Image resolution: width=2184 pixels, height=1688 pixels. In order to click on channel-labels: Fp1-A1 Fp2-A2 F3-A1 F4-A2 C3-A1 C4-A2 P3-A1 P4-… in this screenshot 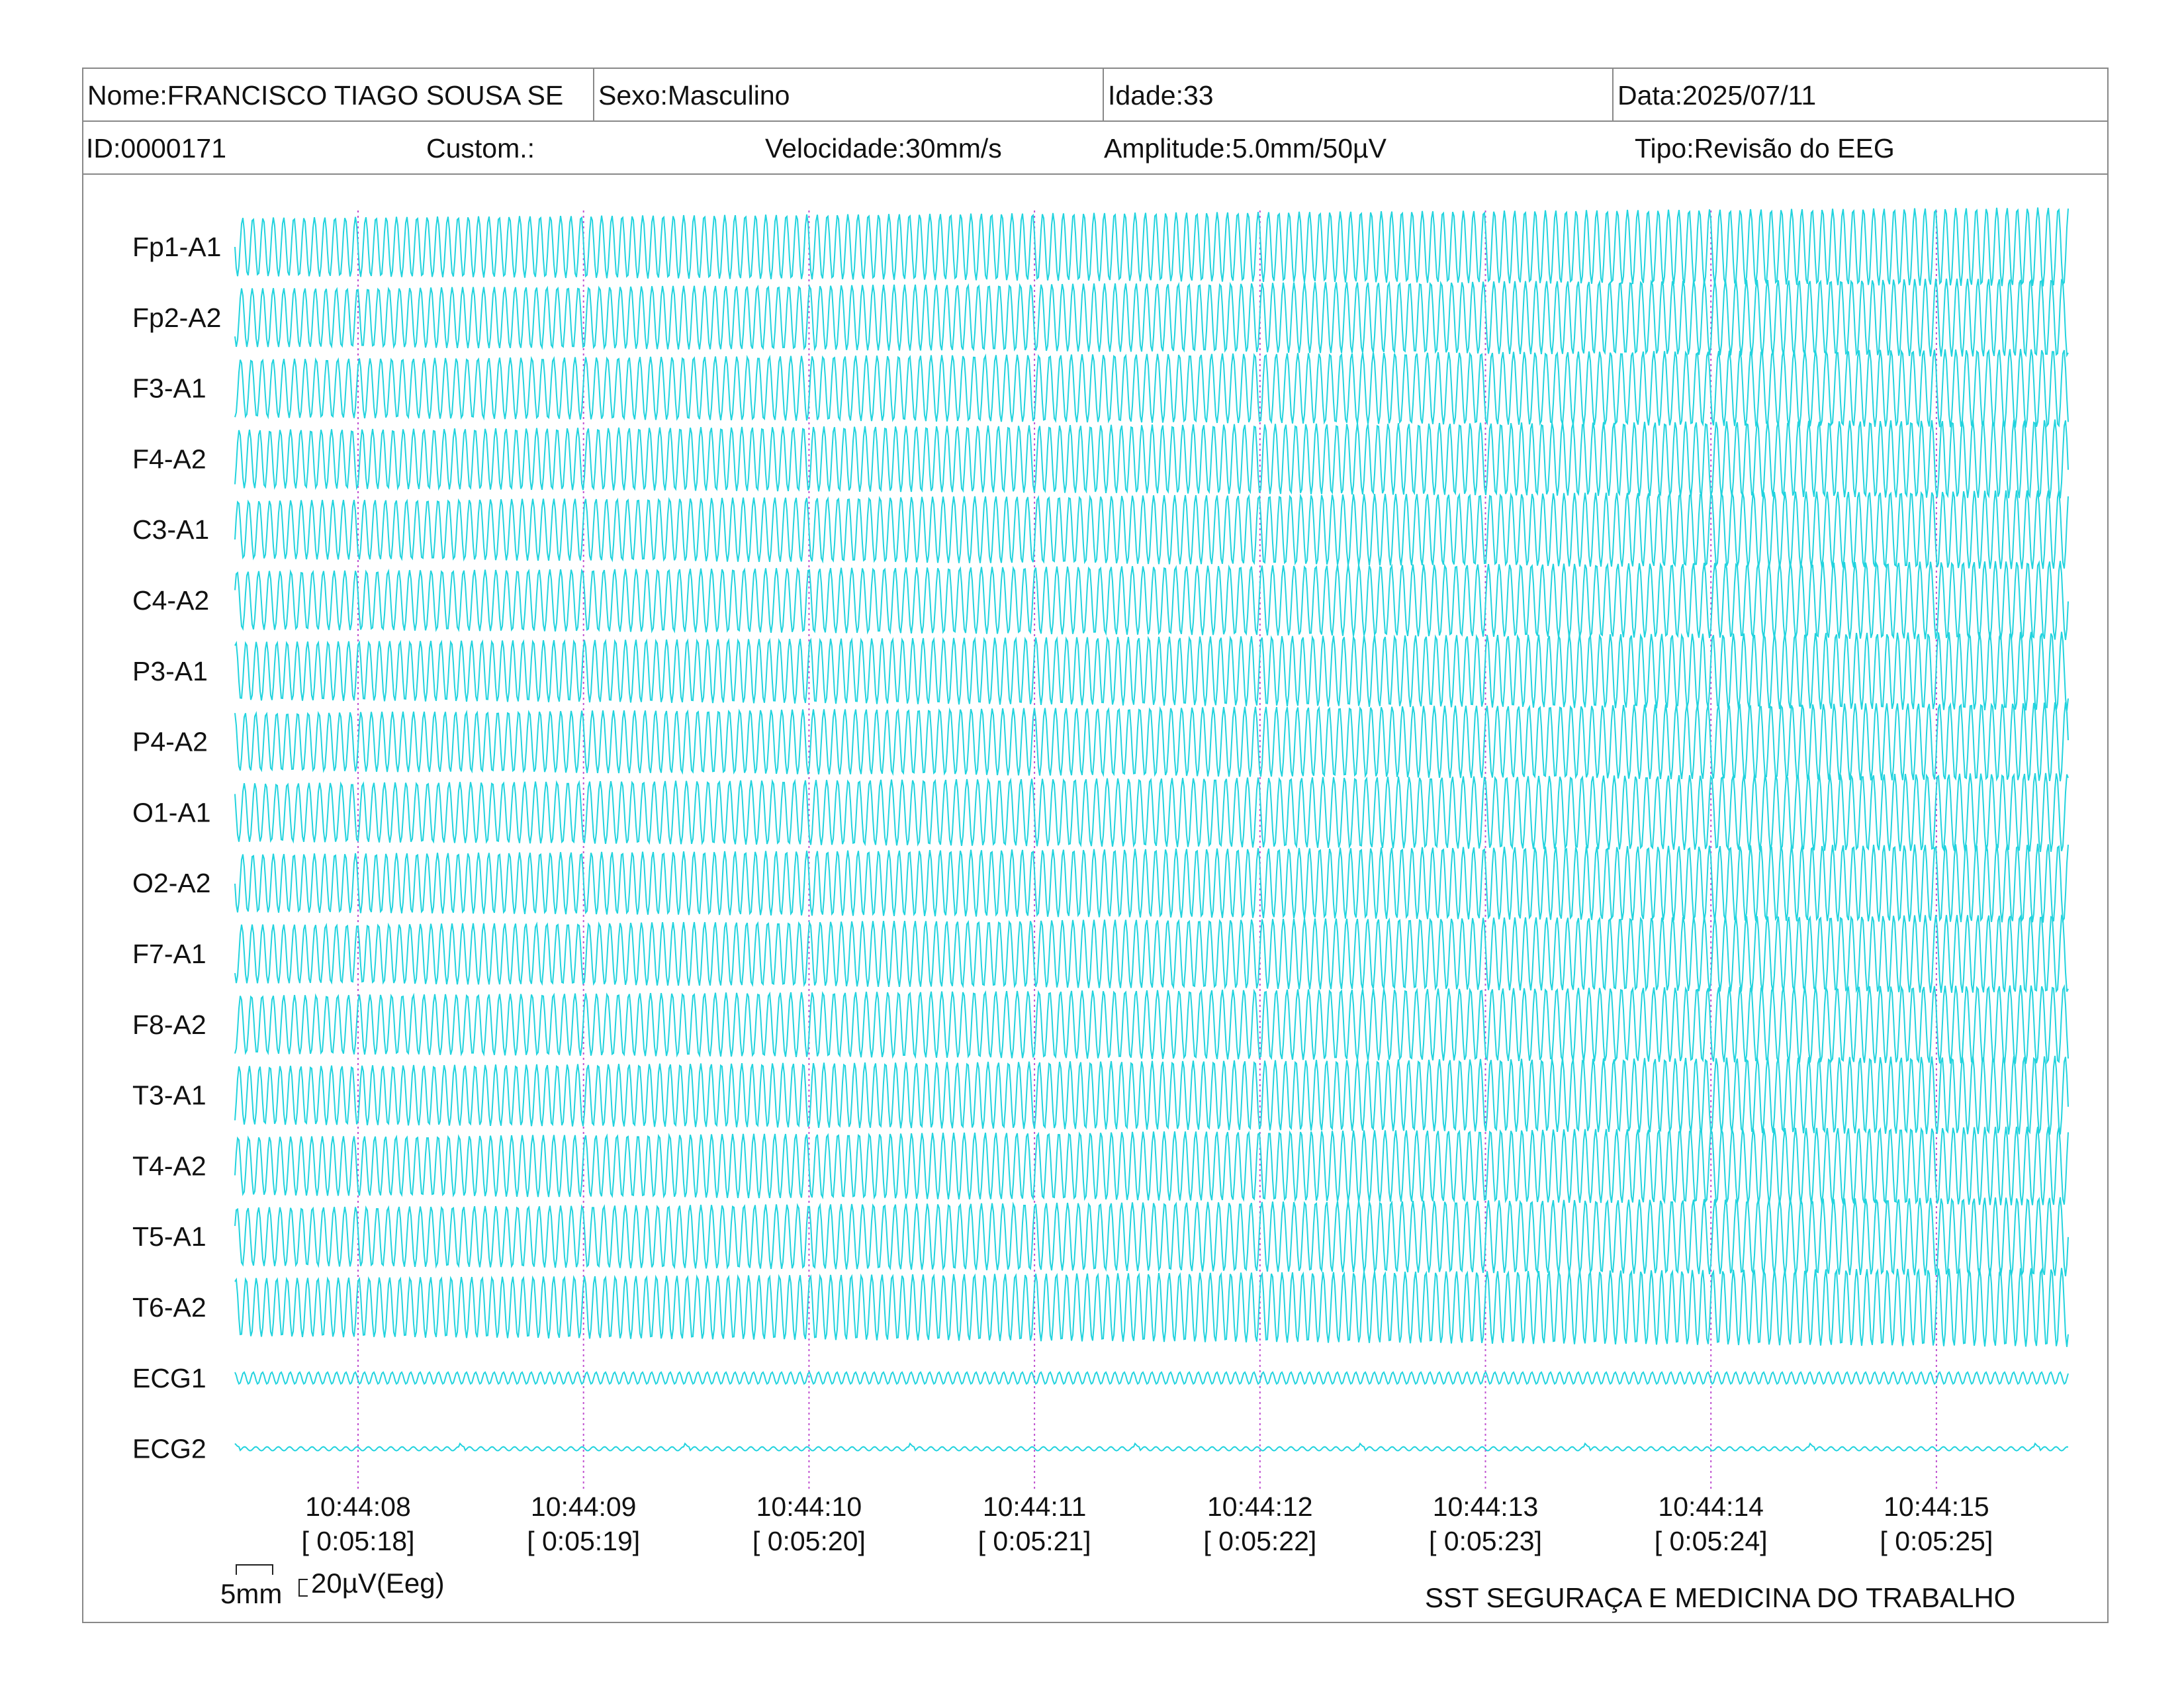, I will do `click(176, 848)`.